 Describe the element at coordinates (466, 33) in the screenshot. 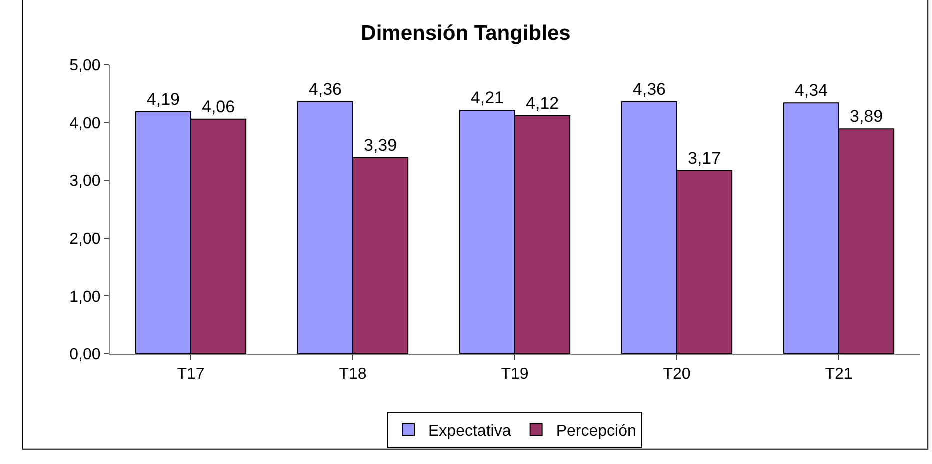

I see `chart-title: Dimensión Tangibles` at that location.